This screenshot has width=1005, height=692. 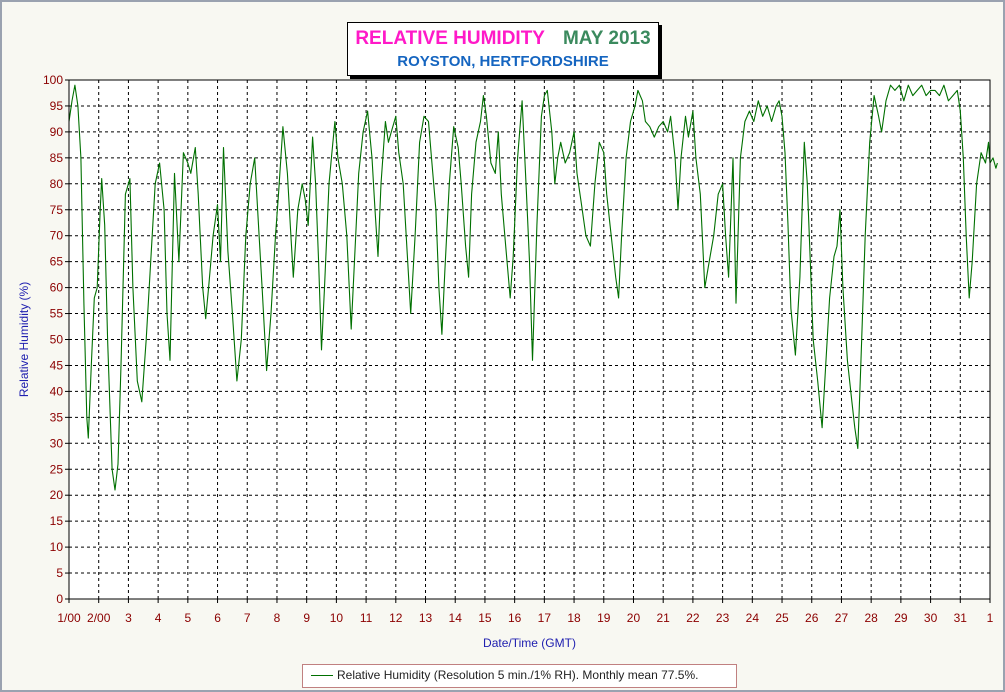 I want to click on y-tick-label: 85, so click(x=57, y=158).